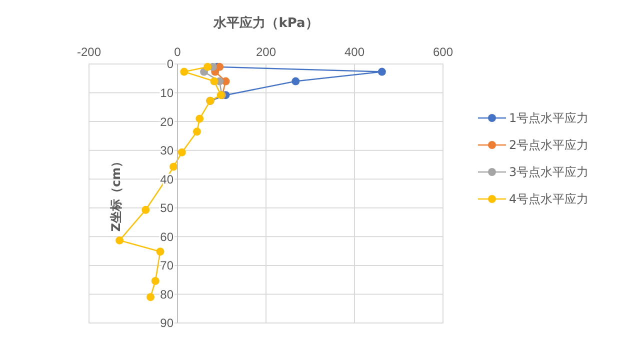 The image size is (641, 344). I want to click on y-tick-label: 50, so click(167, 208).